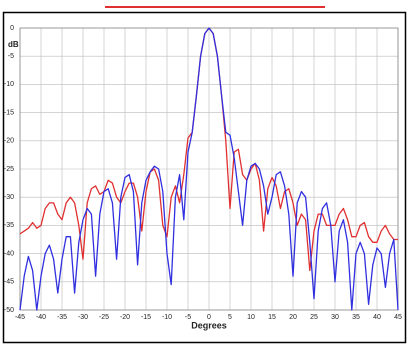  I want to click on y-axis-label: dB, so click(13, 44).